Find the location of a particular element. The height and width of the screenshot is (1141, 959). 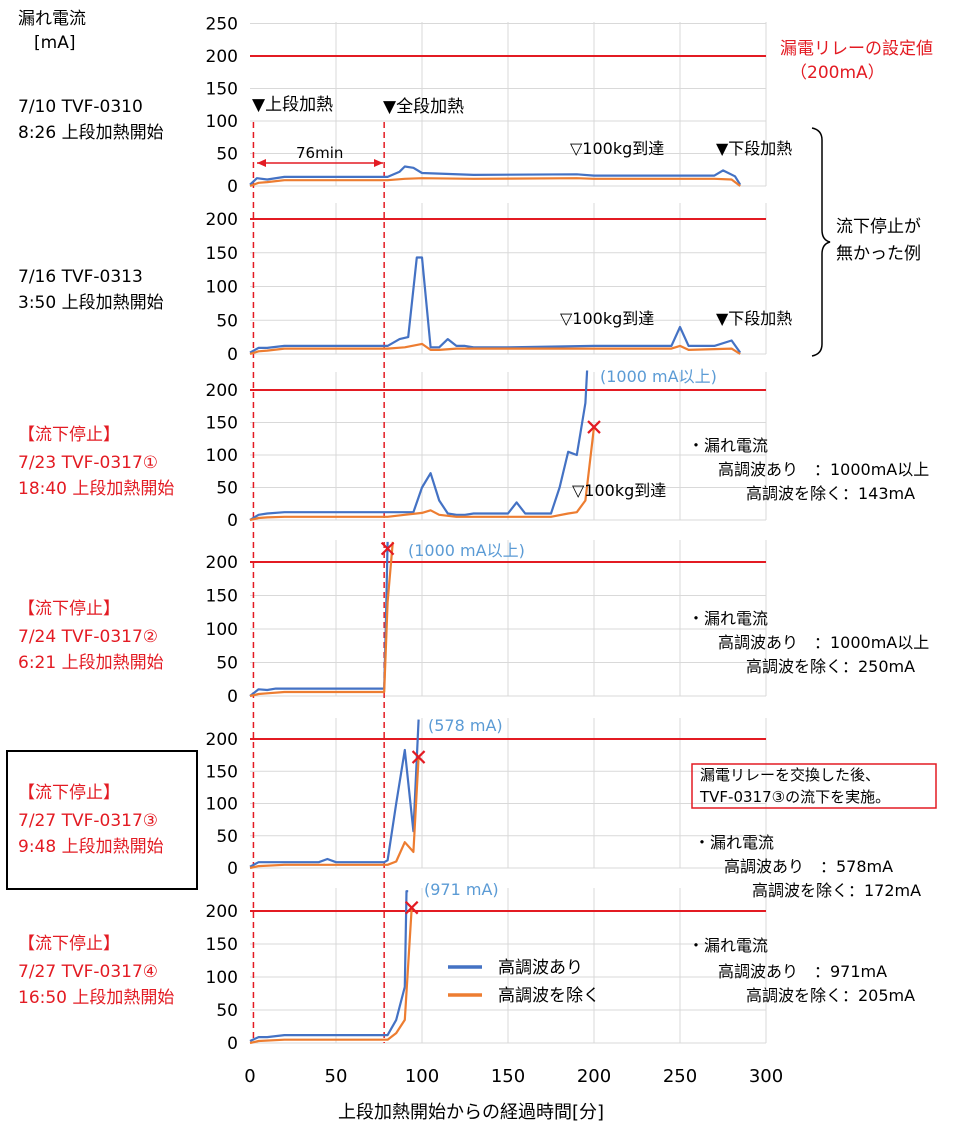

panel-2-annotation: ▽100kg到達 is located at coordinates (607, 318).